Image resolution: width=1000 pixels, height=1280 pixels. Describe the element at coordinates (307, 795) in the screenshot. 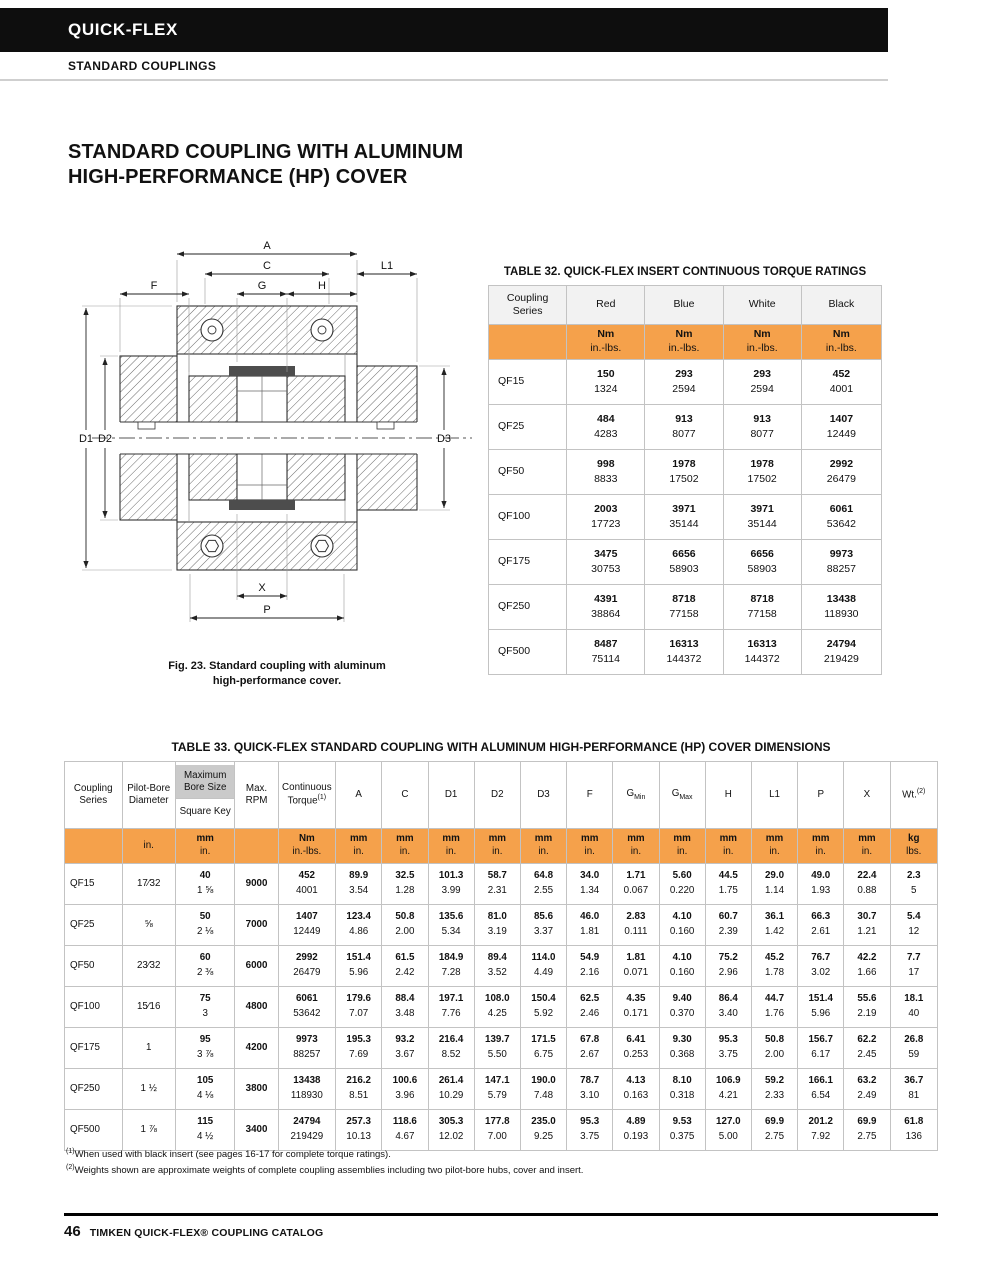

I see `col-header-torque: Continuous Torque(1)` at that location.